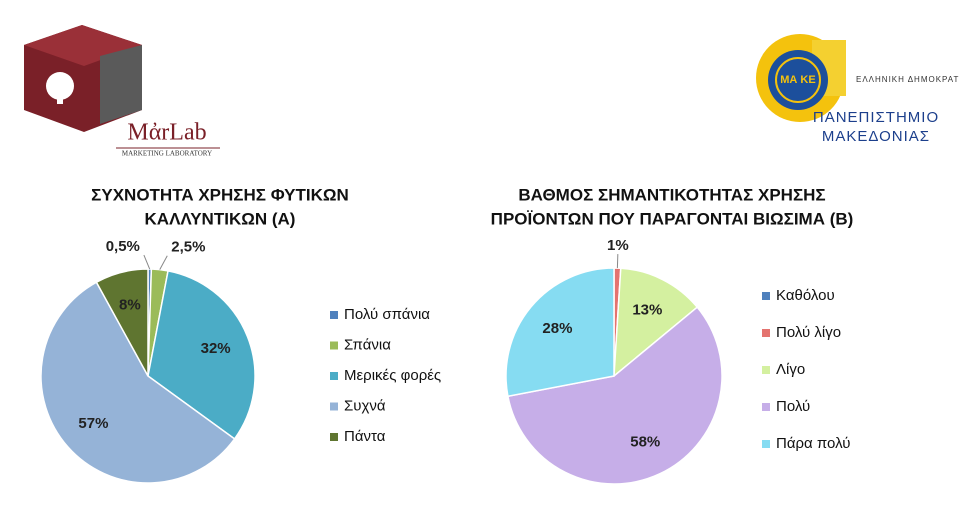 This screenshot has height=512, width=960. What do you see at coordinates (671, 194) in the screenshot?
I see `chart-title: ΒΑΘΜΟΣ ΣΗΜΑΝΤΙΚΟΤΗΤΑΣ ΧΡΗΣΗΣ` at bounding box center [671, 194].